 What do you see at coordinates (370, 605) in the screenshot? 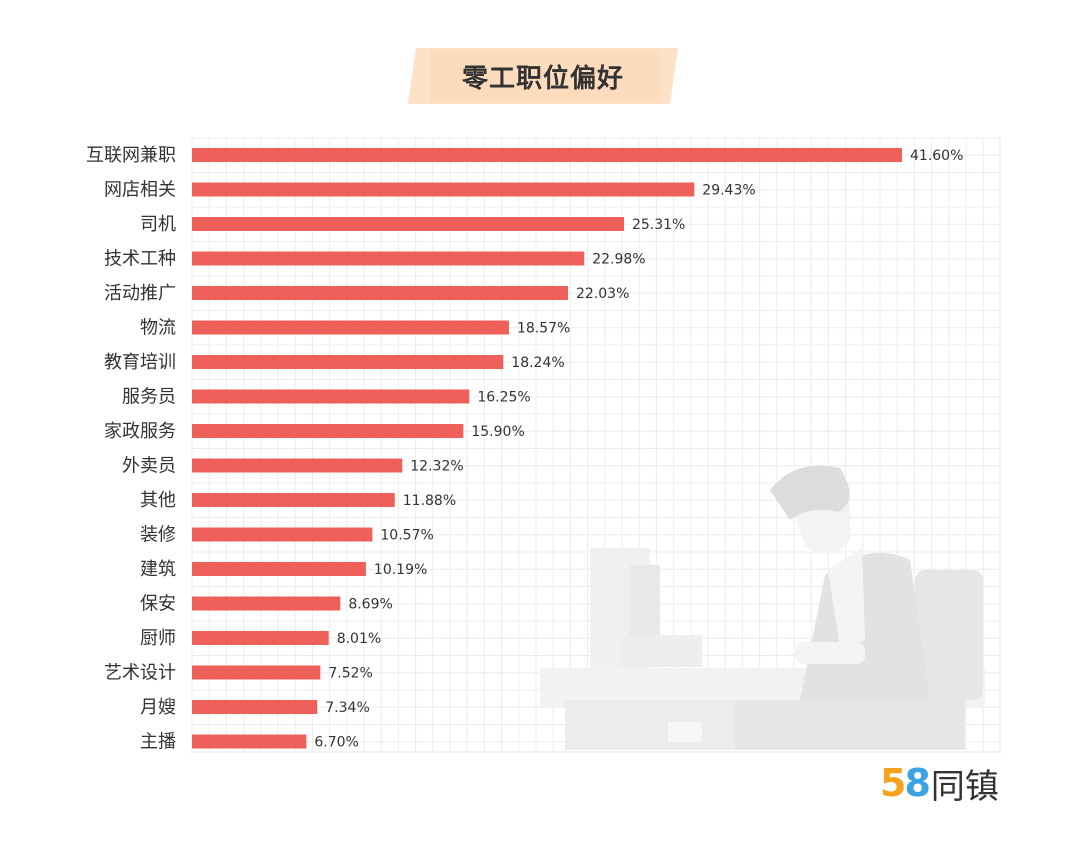
I see `value-label: 8.69%` at bounding box center [370, 605].